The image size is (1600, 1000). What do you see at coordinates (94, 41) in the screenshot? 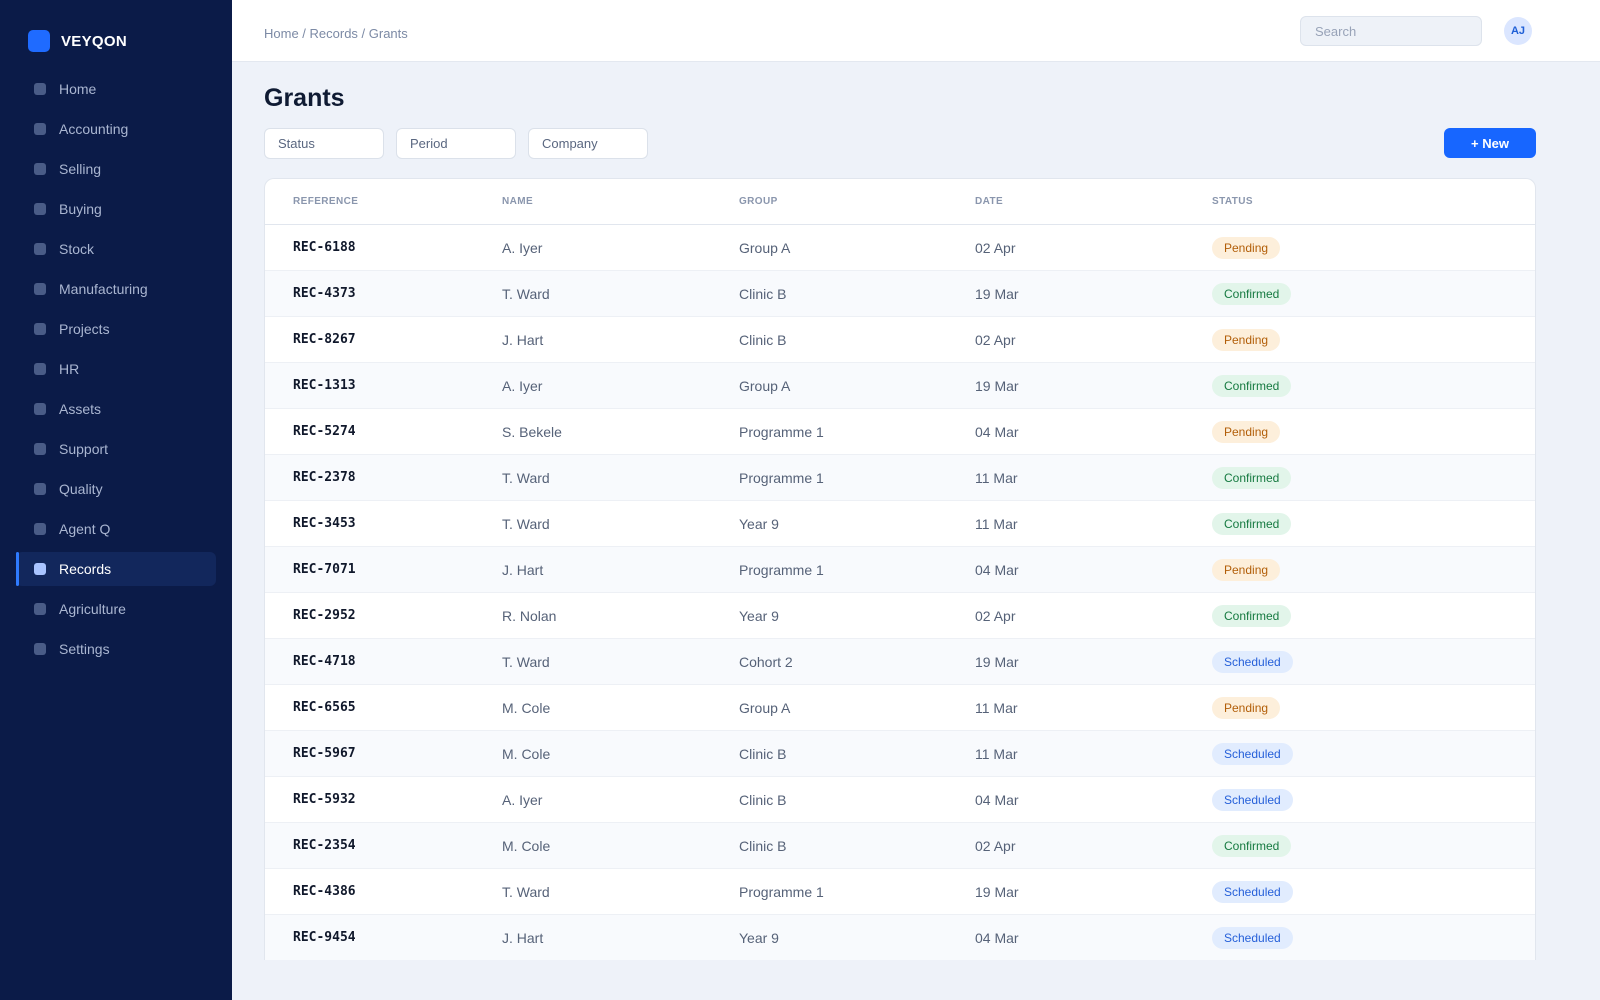
I see `brand-name: VEYQON` at bounding box center [94, 41].